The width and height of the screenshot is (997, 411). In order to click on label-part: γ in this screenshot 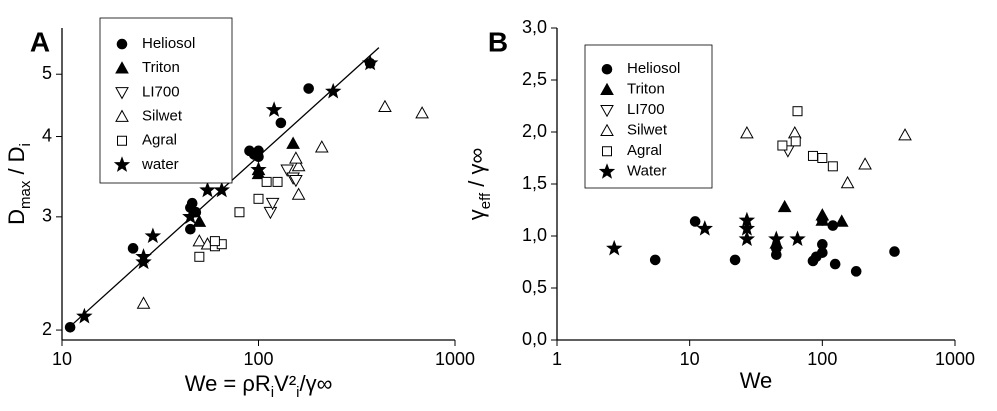, I will do `click(476, 214)`.